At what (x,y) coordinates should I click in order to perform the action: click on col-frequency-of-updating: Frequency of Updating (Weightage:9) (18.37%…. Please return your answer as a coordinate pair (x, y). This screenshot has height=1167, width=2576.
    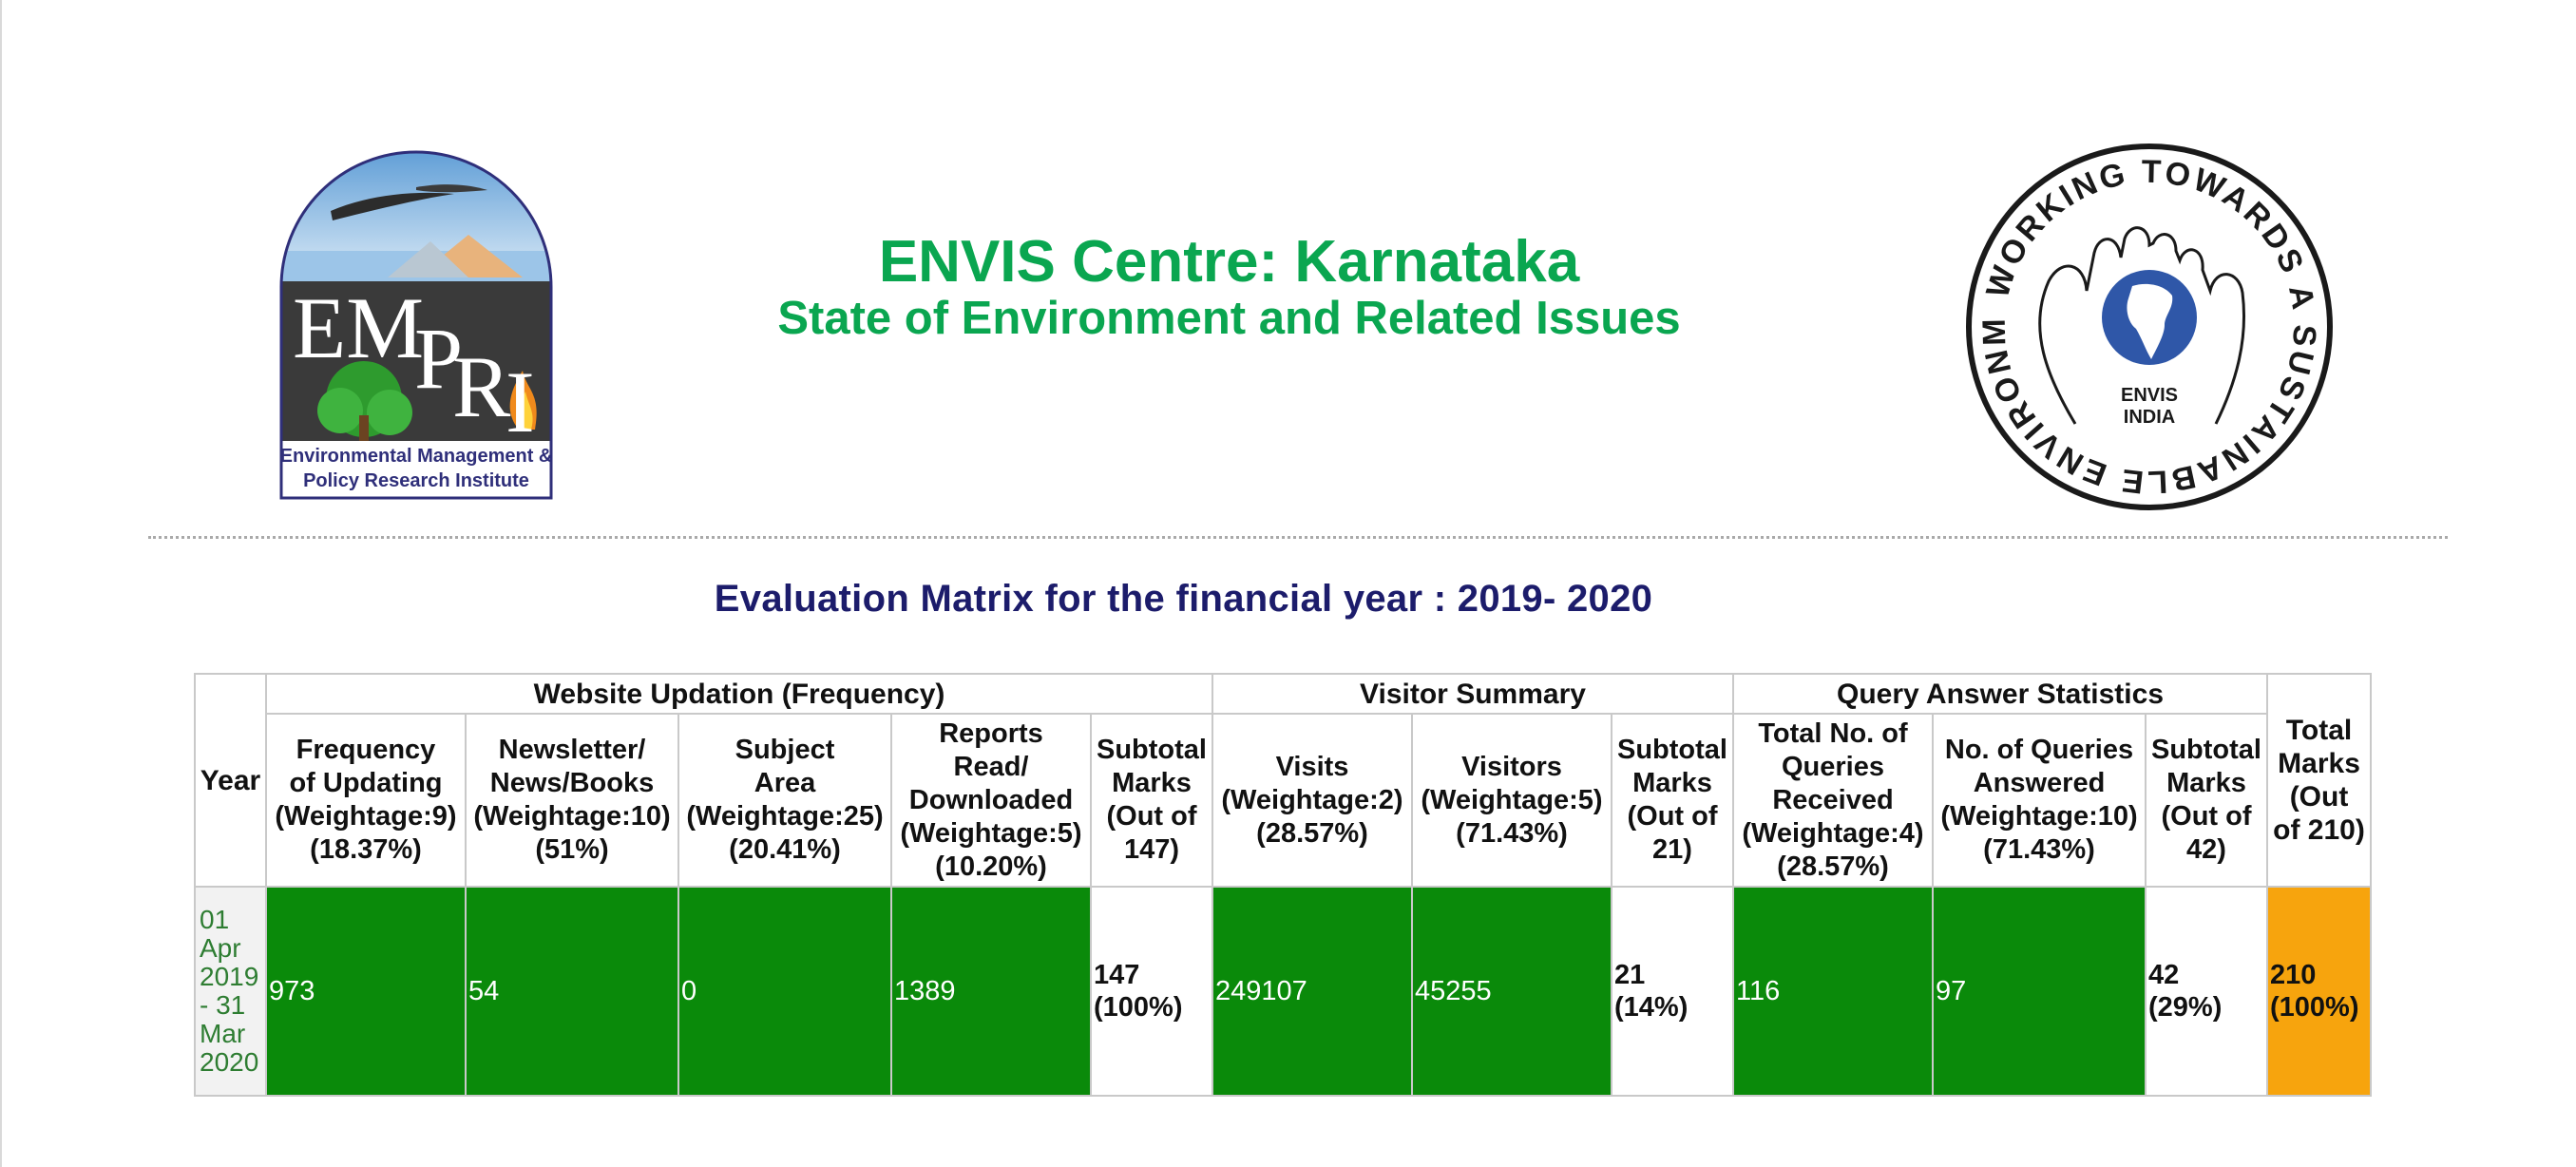
    Looking at the image, I should click on (366, 800).